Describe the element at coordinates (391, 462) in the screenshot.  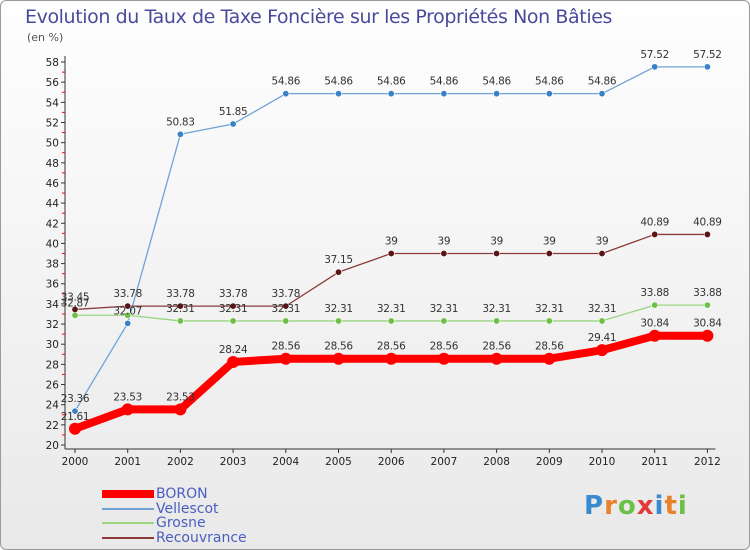
I see `x-tick-label: 2006` at that location.